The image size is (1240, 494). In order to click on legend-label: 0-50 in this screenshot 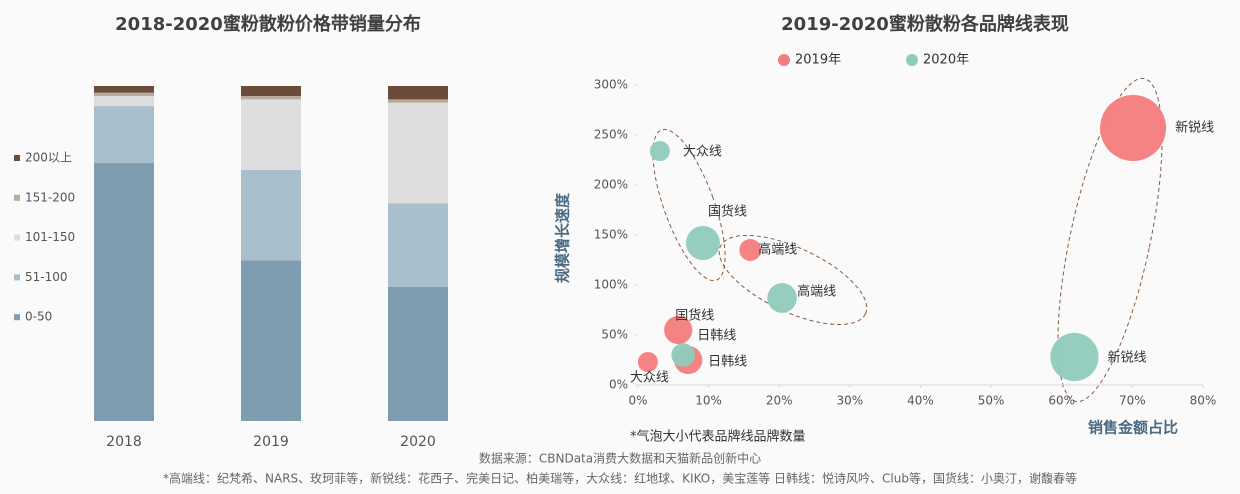, I will do `click(38, 317)`.